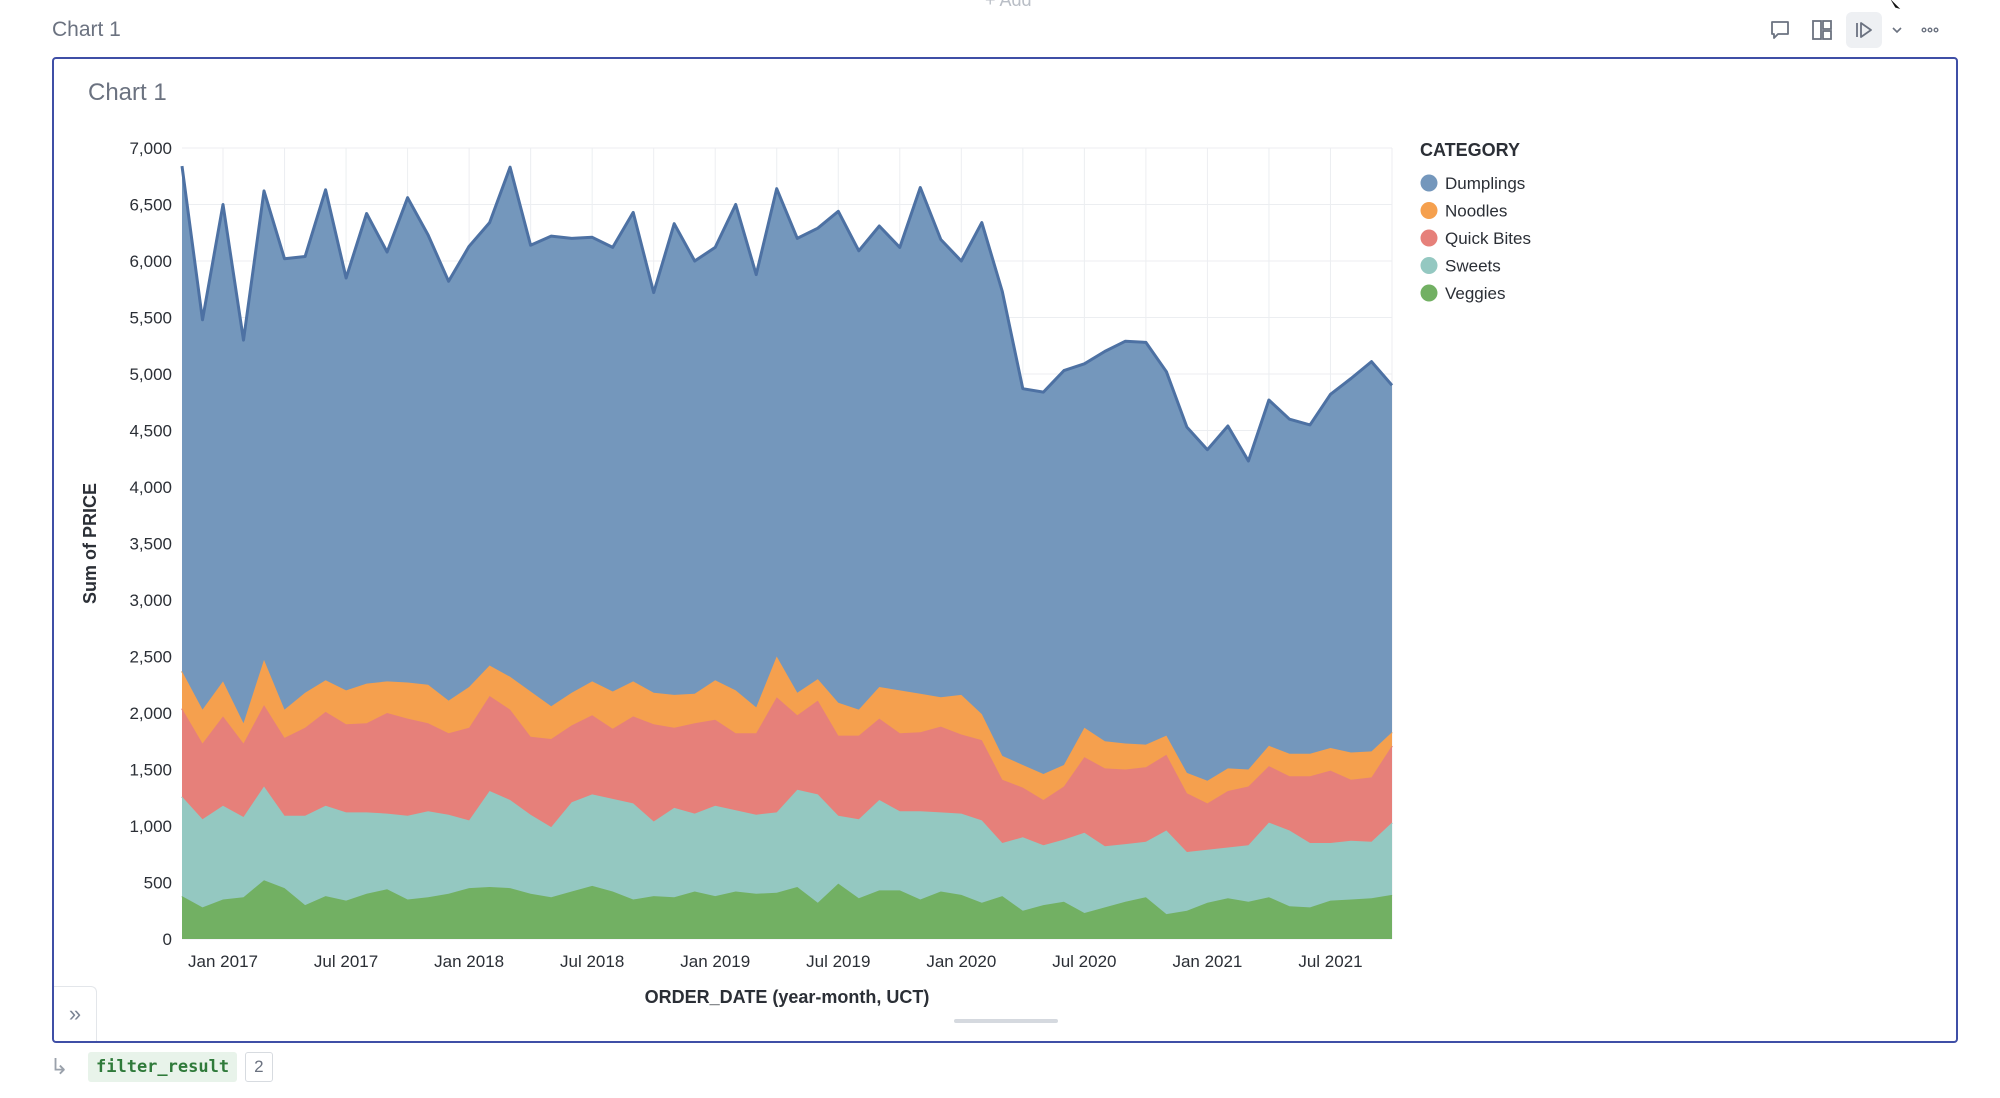 The height and width of the screenshot is (1098, 2000). I want to click on run-icon, so click(1864, 30).